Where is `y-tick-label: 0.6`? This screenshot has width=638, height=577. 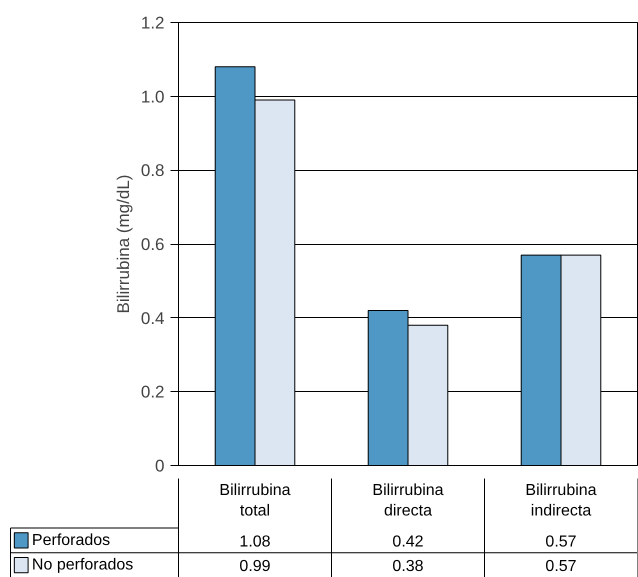
y-tick-label: 0.6 is located at coordinates (152, 244).